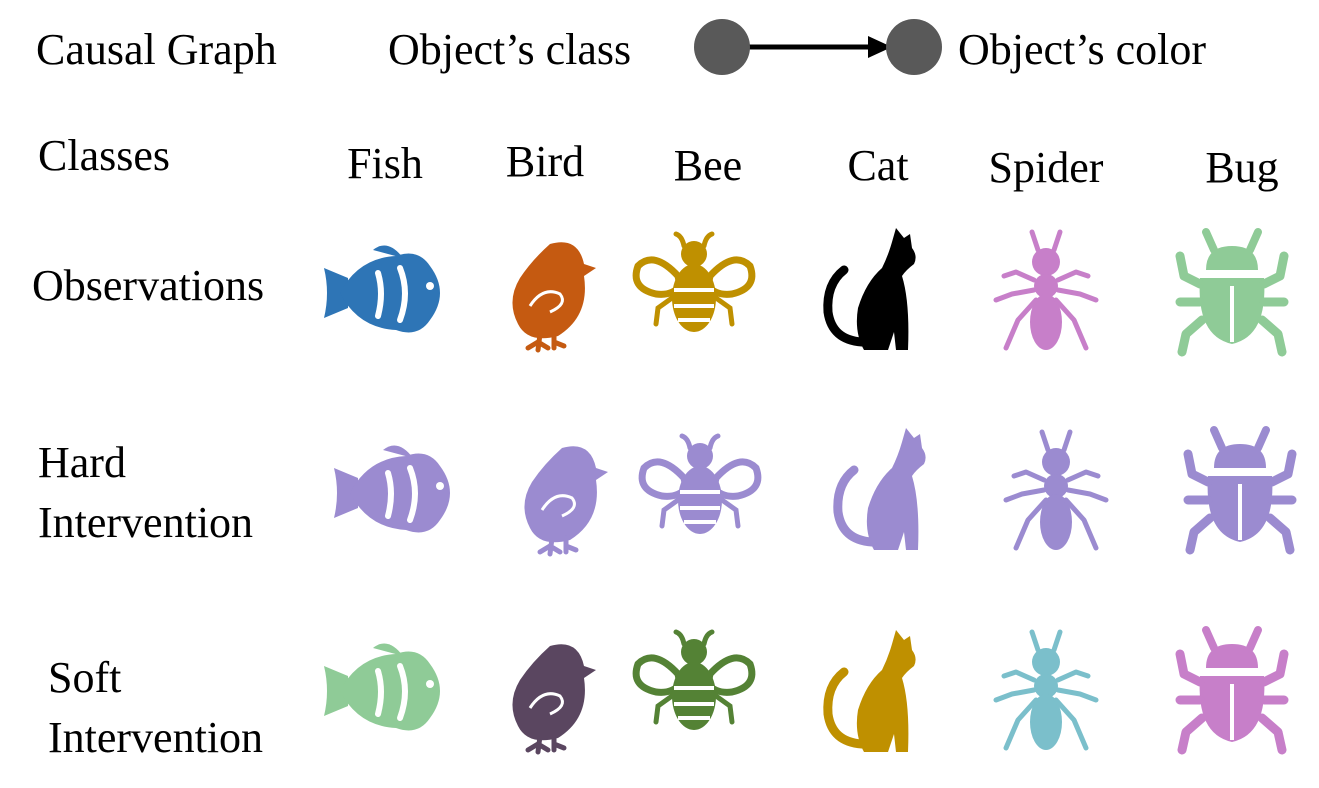 Image resolution: width=1319 pixels, height=788 pixels. Describe the element at coordinates (104, 155) in the screenshot. I see `classes-label: Classes` at that location.